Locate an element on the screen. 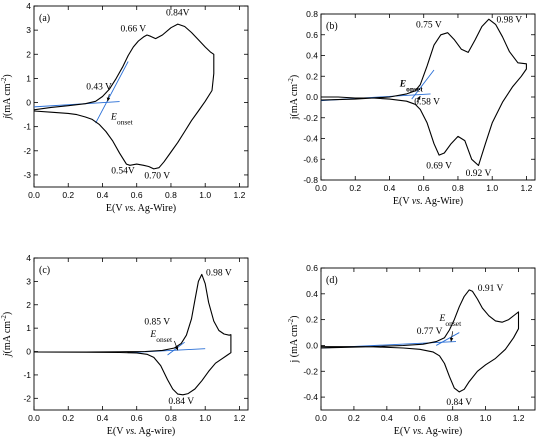 This screenshot has width=550, height=439. y-tick-label: 0.2 is located at coordinates (312, 76).